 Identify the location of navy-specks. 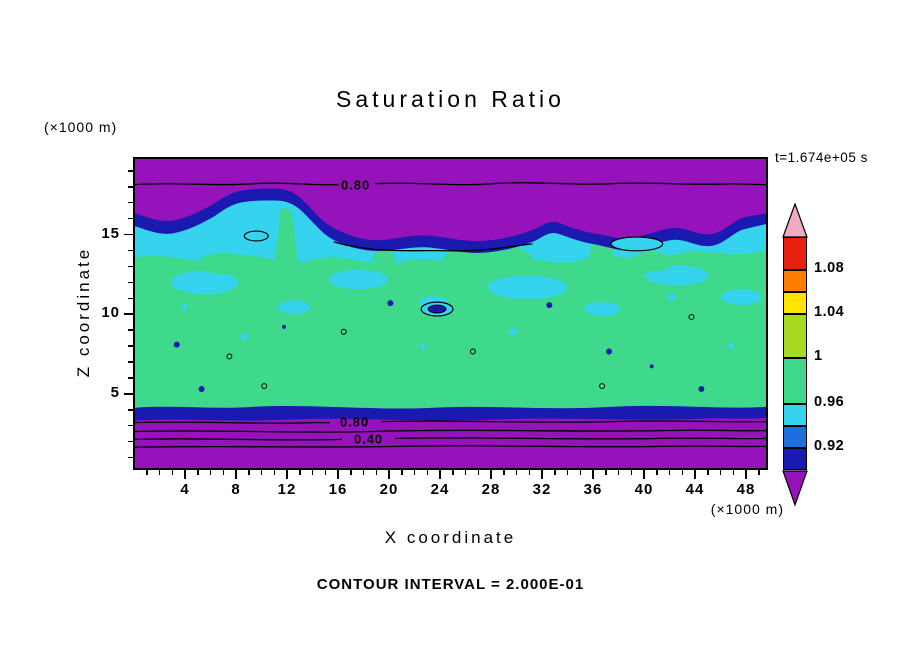
(439, 346).